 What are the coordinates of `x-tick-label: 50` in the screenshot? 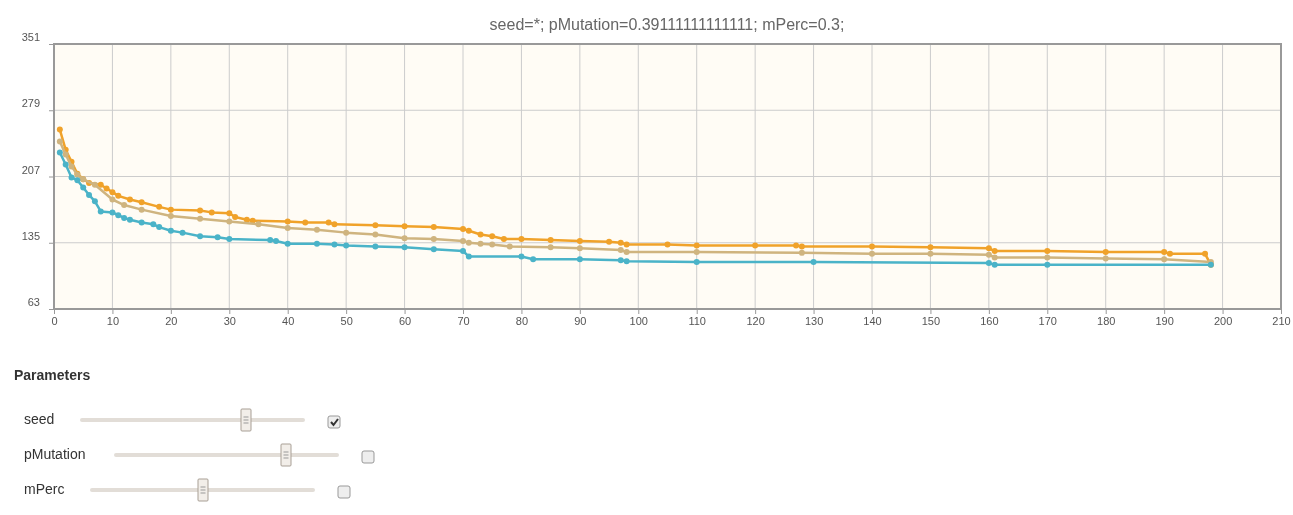 It's located at (346, 320).